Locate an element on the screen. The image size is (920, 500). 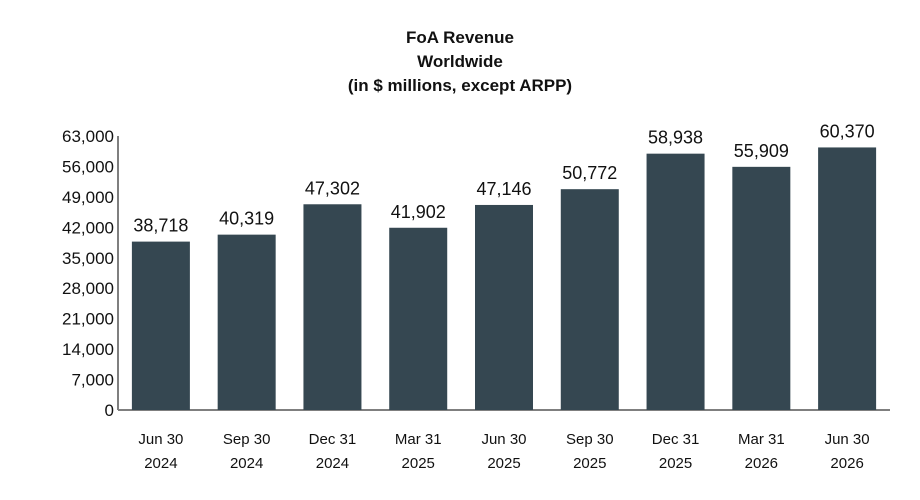
y-tick-label: 0 is located at coordinates (109, 410).